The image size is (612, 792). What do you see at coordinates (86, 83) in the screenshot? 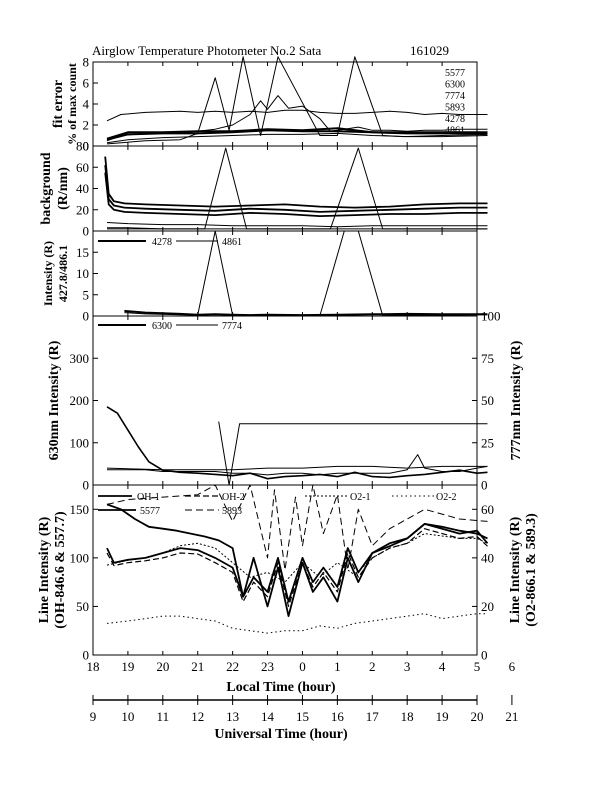
I see `fit-error-ytick-label: 6` at bounding box center [86, 83].